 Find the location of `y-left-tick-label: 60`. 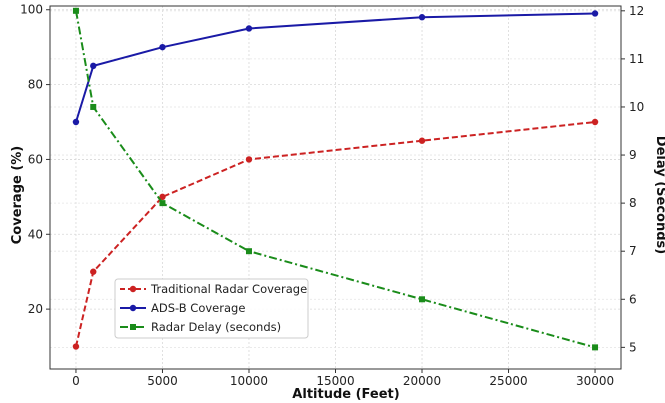

y-left-tick-label: 60 is located at coordinates (35, 159).